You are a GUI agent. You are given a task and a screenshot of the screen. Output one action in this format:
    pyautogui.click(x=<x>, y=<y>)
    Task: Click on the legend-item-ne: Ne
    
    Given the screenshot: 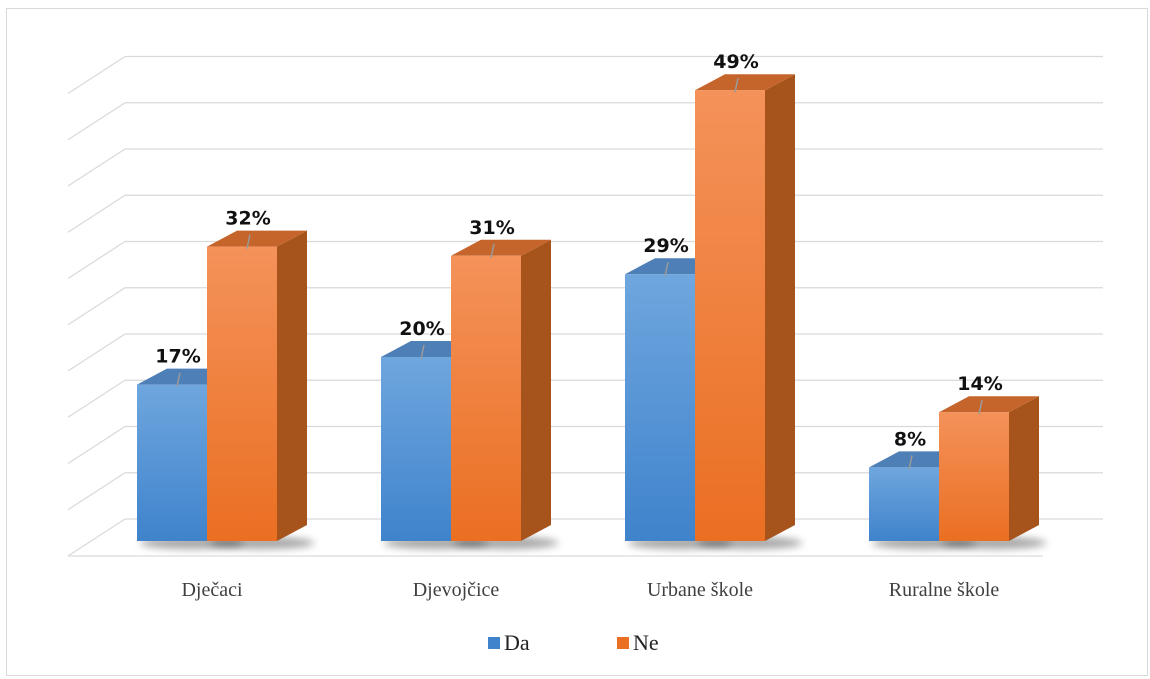 What is the action you would take?
    pyautogui.click(x=638, y=642)
    